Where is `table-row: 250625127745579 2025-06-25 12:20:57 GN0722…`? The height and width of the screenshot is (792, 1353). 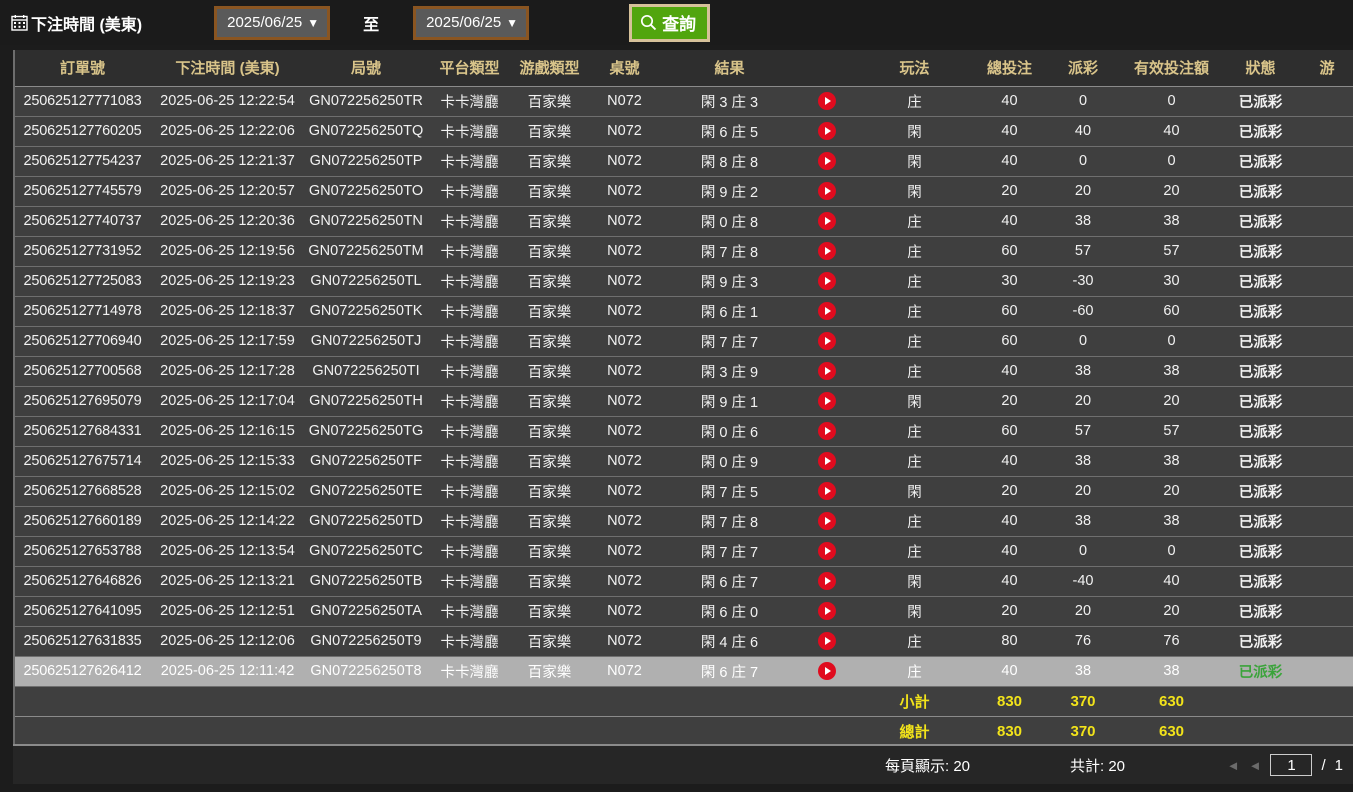
table-row: 250625127745579 2025-06-25 12:20:57 GN0722… is located at coordinates (684, 191).